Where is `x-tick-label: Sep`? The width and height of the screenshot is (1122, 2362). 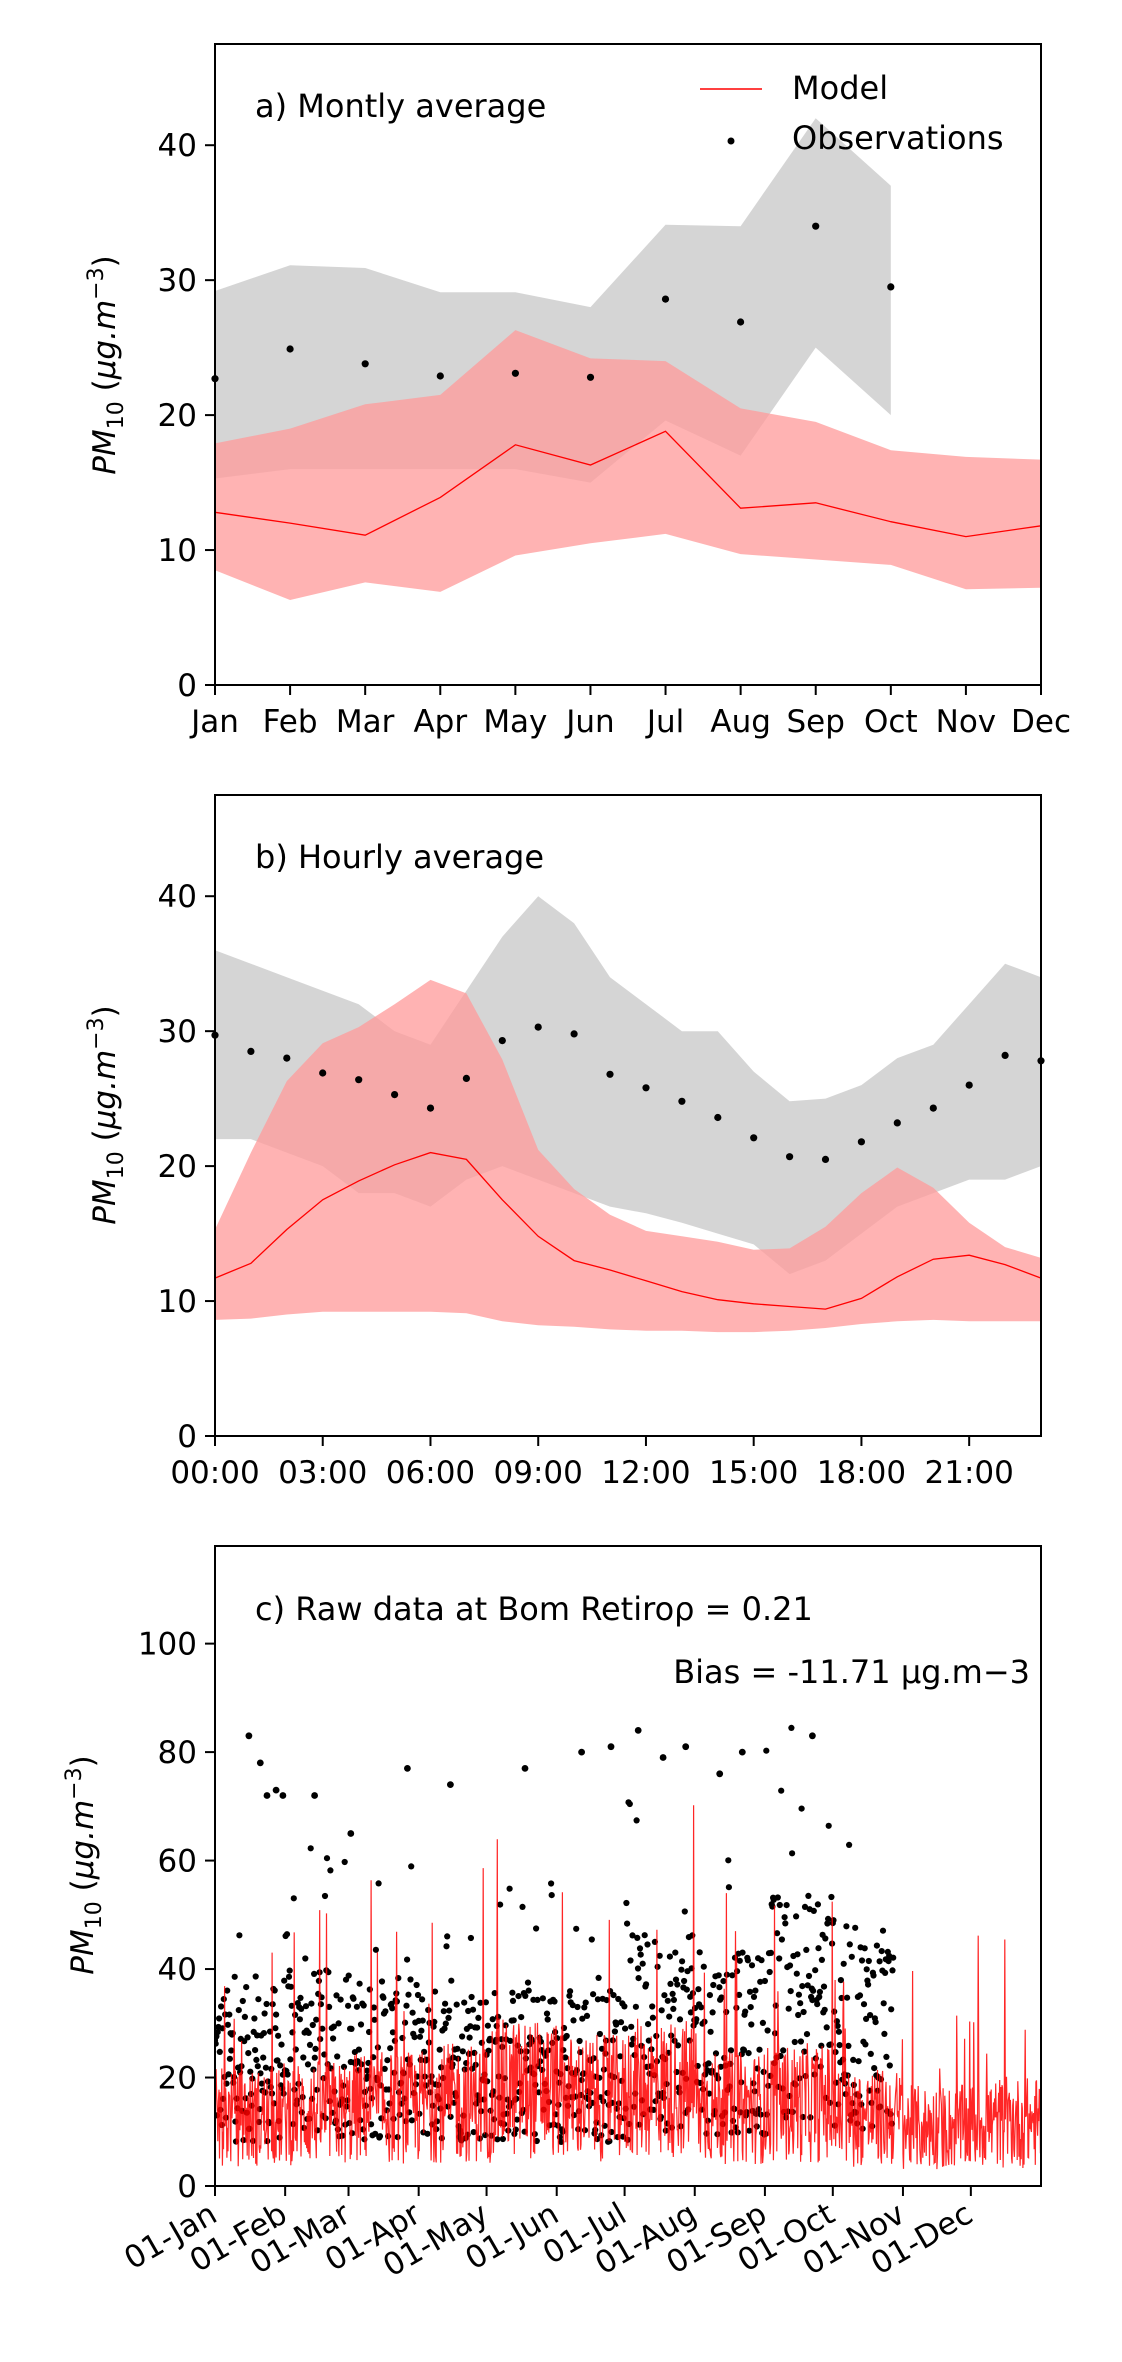
x-tick-label: Sep is located at coordinates (816, 722).